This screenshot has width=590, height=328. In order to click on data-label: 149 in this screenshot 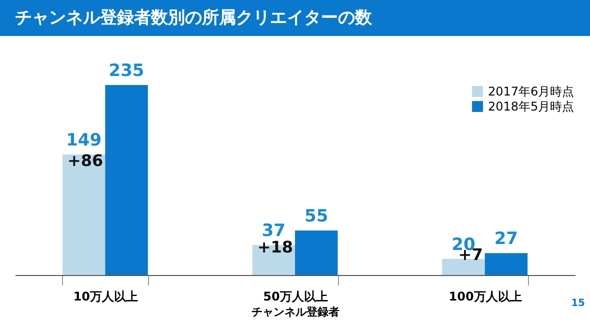, I will do `click(84, 140)`.